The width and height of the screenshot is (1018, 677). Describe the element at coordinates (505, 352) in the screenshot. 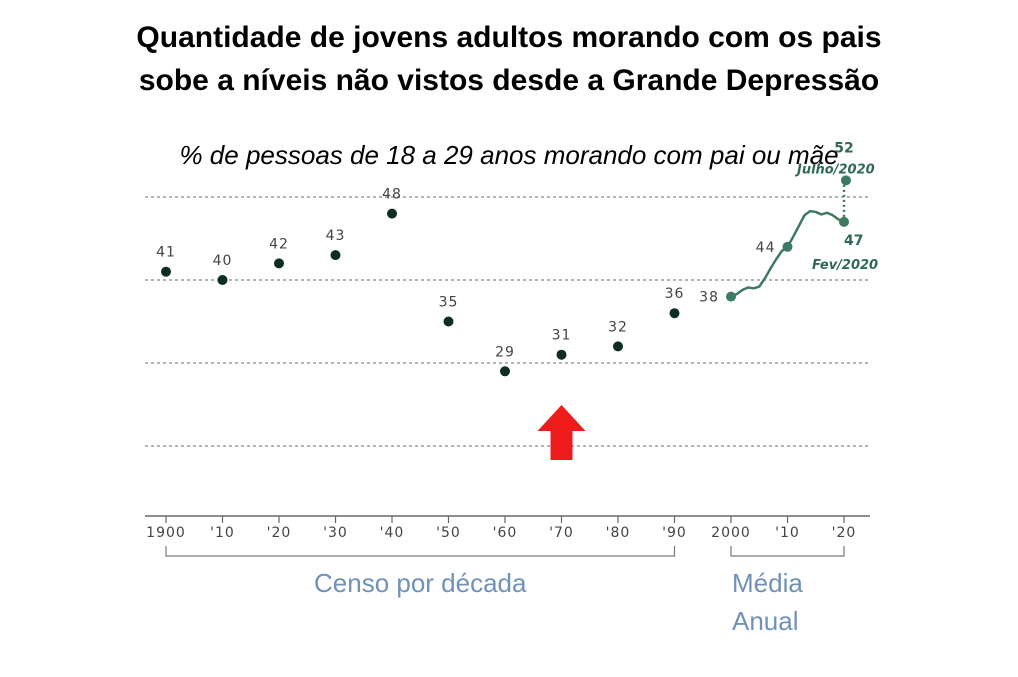

I see `census-point-label: 29` at that location.